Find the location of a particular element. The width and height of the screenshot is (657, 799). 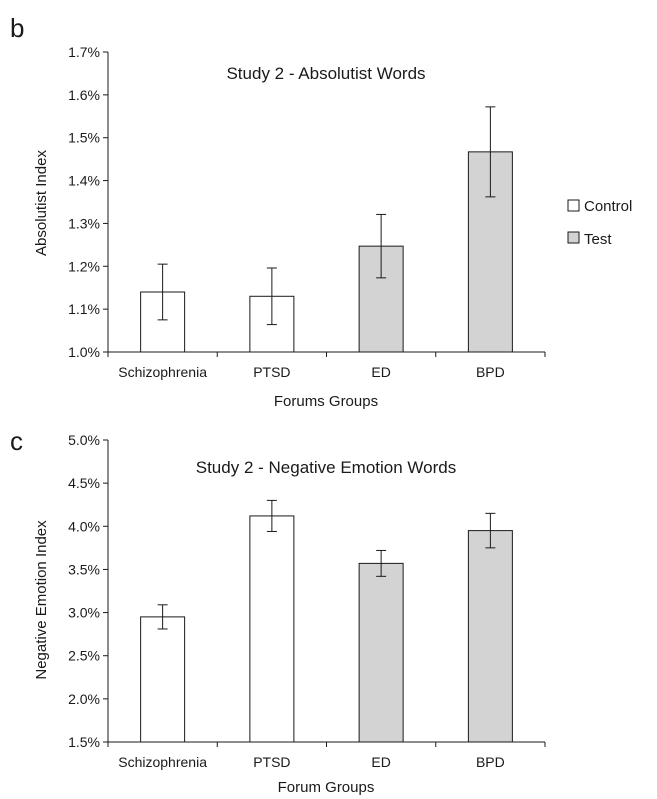

panel-c-bar-bpd is located at coordinates (490, 636).